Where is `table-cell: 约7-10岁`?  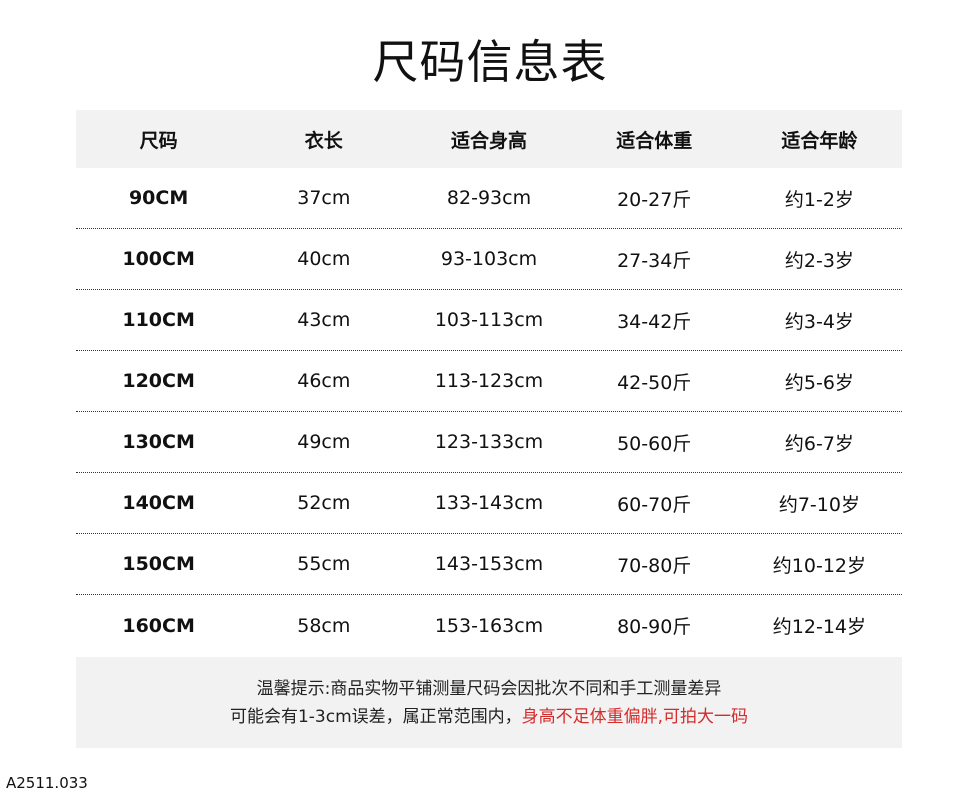
table-cell: 约7-10岁 is located at coordinates (819, 504).